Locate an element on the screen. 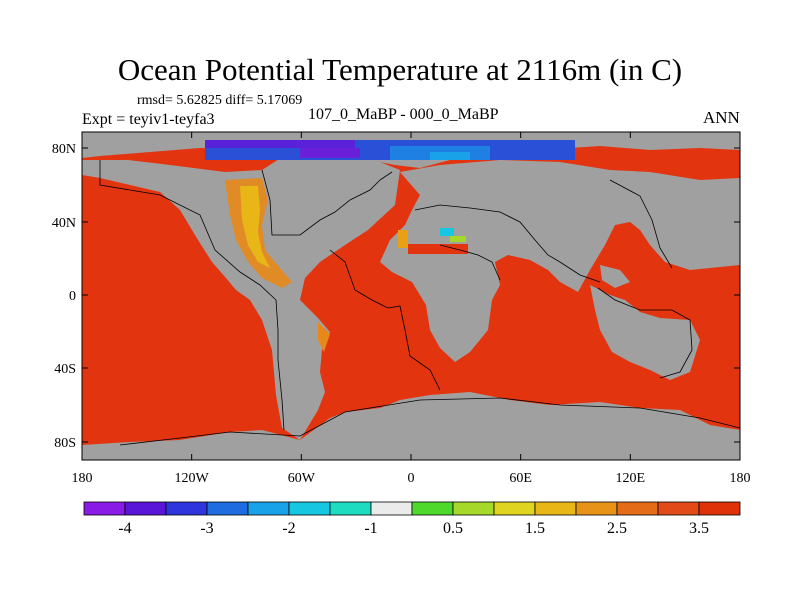 The image size is (800, 600). land-antarctica is located at coordinates (411, 426).